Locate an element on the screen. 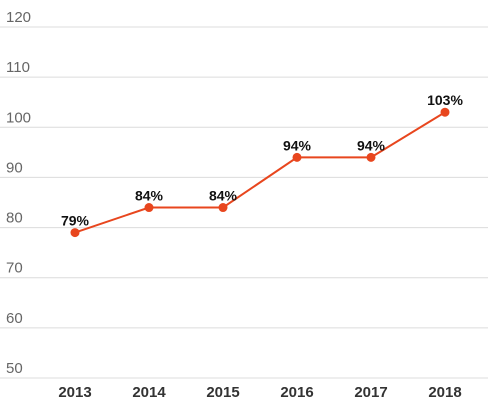 This screenshot has width=499, height=420. x-tick-label: 2017 is located at coordinates (370, 392).